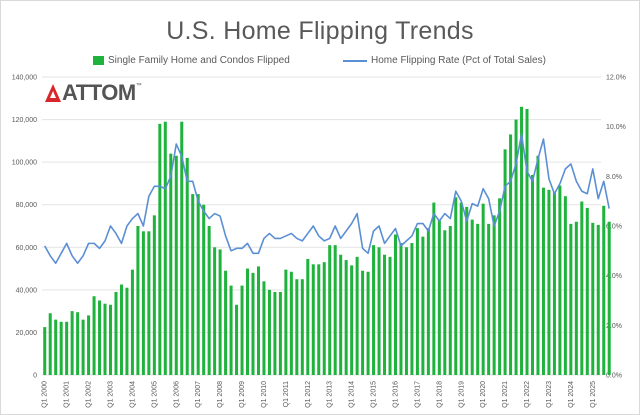  I want to click on x-tick-label: Q1 2009, so click(242, 394).